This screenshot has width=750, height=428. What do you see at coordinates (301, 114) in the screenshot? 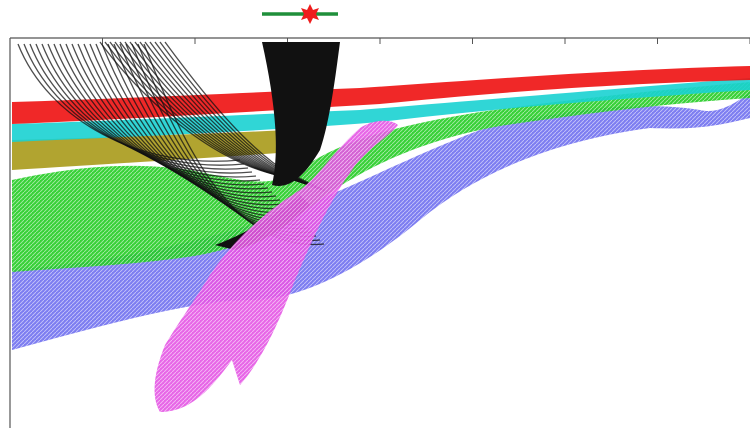
I see `ray-cone` at bounding box center [301, 114].